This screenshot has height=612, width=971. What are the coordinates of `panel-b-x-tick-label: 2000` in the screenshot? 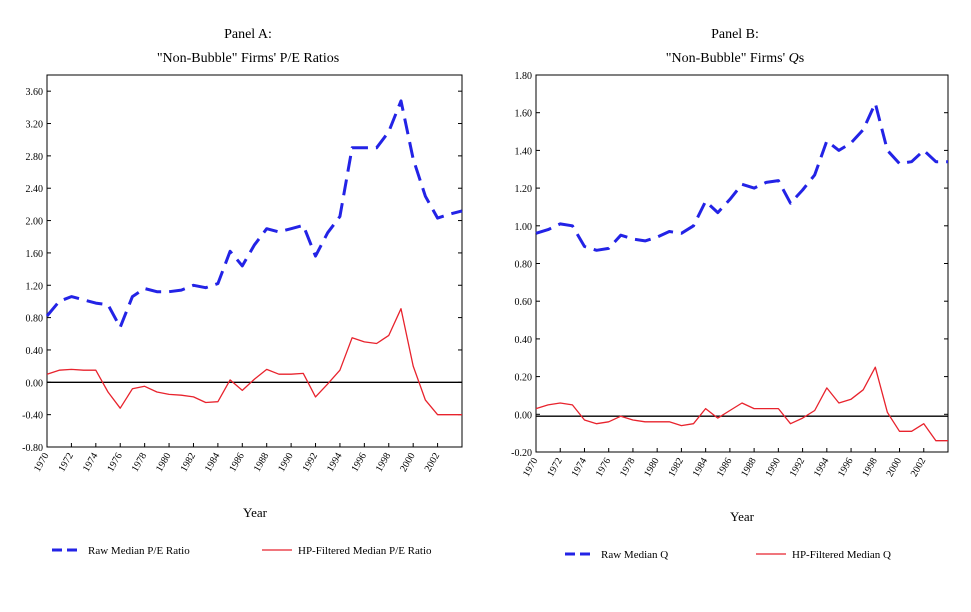 It's located at (895, 467).